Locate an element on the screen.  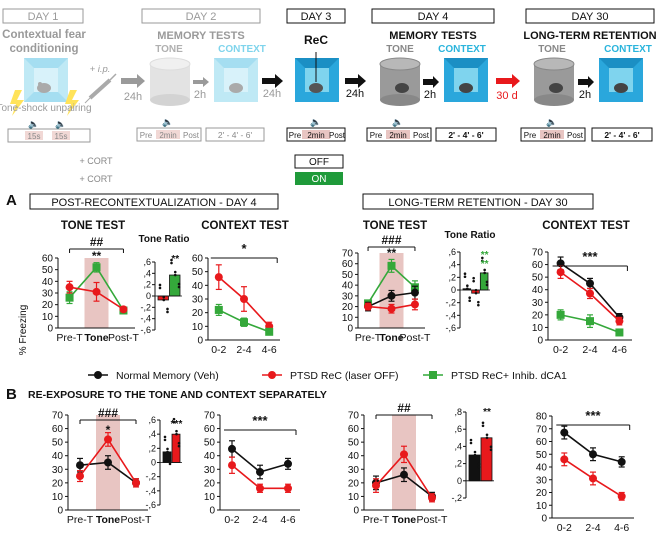
chart-A_day30_ratio: -,6 -,4 -,2 0 ,2 ,4 ,6 **** is located at coordinates (467, 290).